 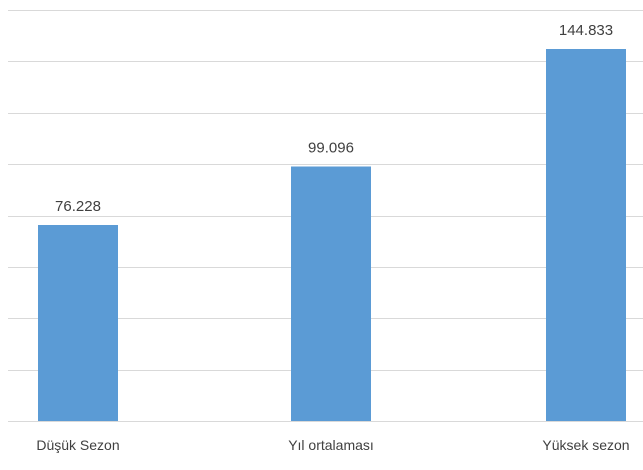 What do you see at coordinates (331, 147) in the screenshot?
I see `data-label-2: 99.096` at bounding box center [331, 147].